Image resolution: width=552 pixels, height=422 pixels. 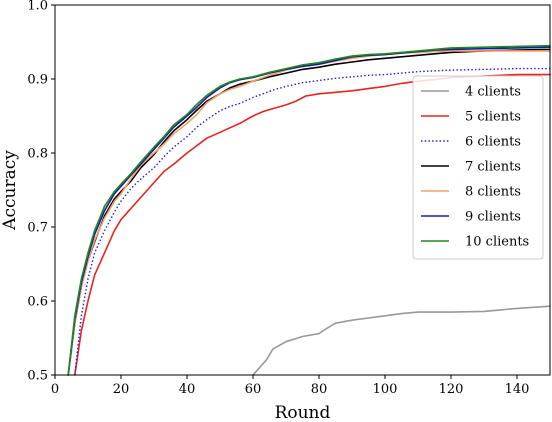 What do you see at coordinates (497, 242) in the screenshot?
I see `legend-label-7: 10 clients` at bounding box center [497, 242].